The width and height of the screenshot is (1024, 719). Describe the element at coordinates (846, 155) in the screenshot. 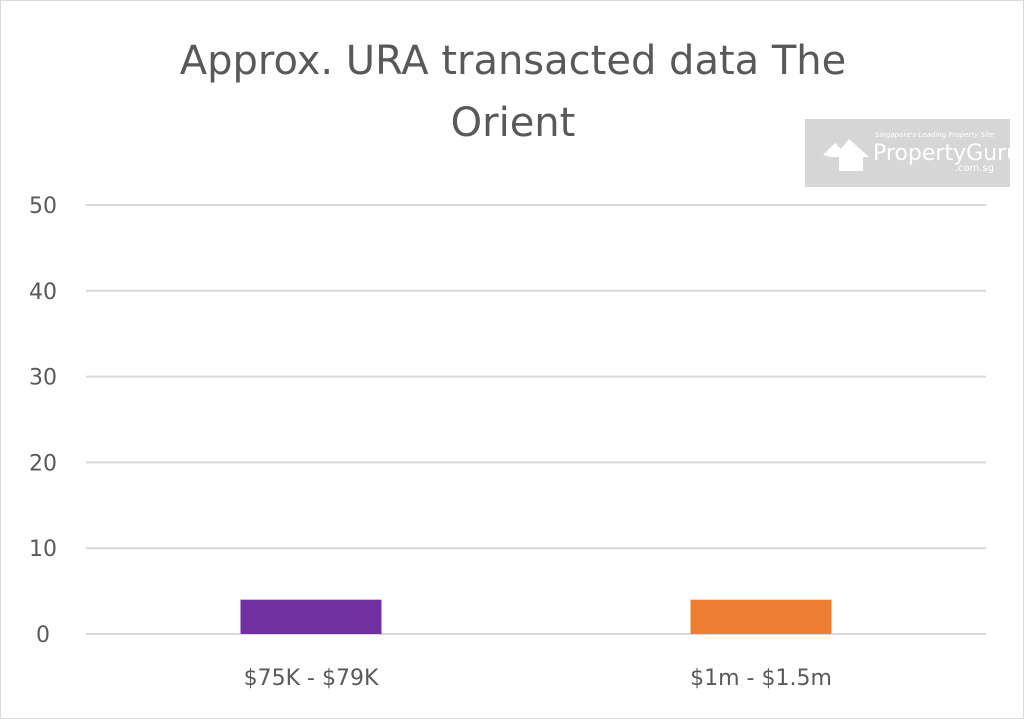

I see `house-logo-icon` at that location.